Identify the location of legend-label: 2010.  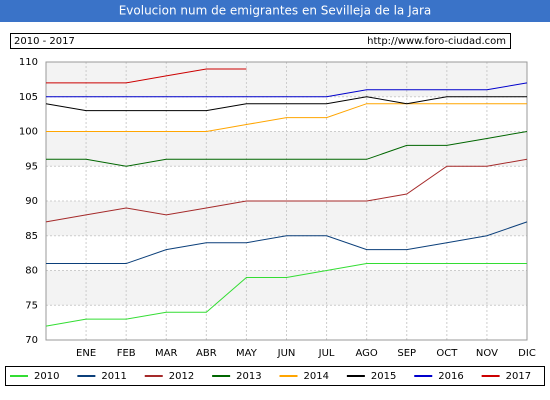
(46, 376).